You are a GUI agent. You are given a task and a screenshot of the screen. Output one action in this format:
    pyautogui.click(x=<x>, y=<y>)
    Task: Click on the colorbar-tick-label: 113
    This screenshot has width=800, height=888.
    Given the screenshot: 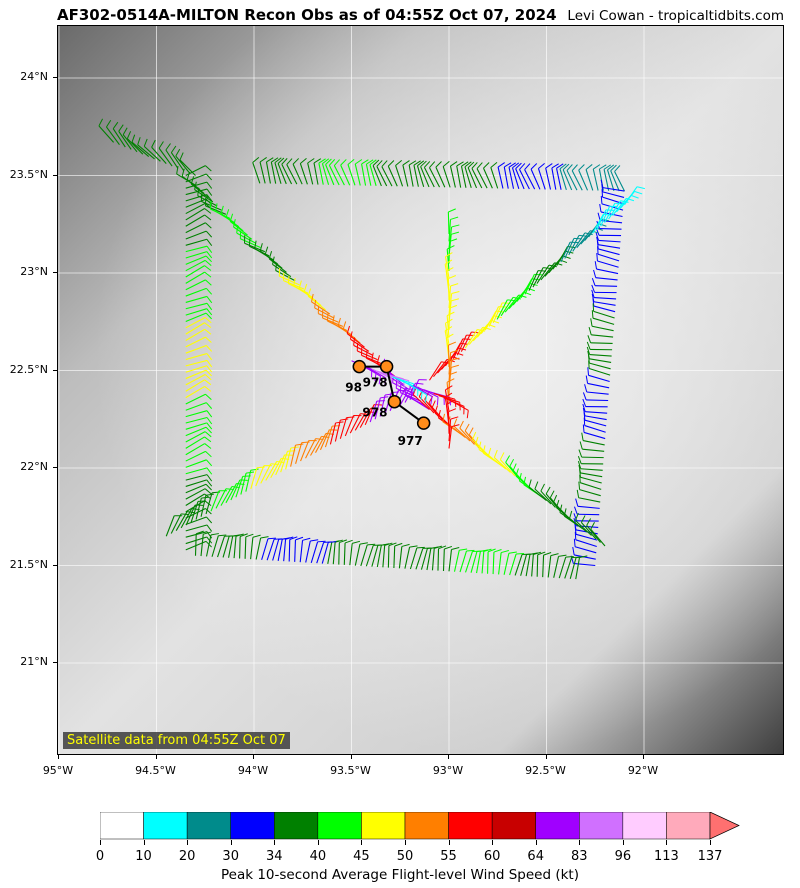 What is the action you would take?
    pyautogui.click(x=666, y=856)
    